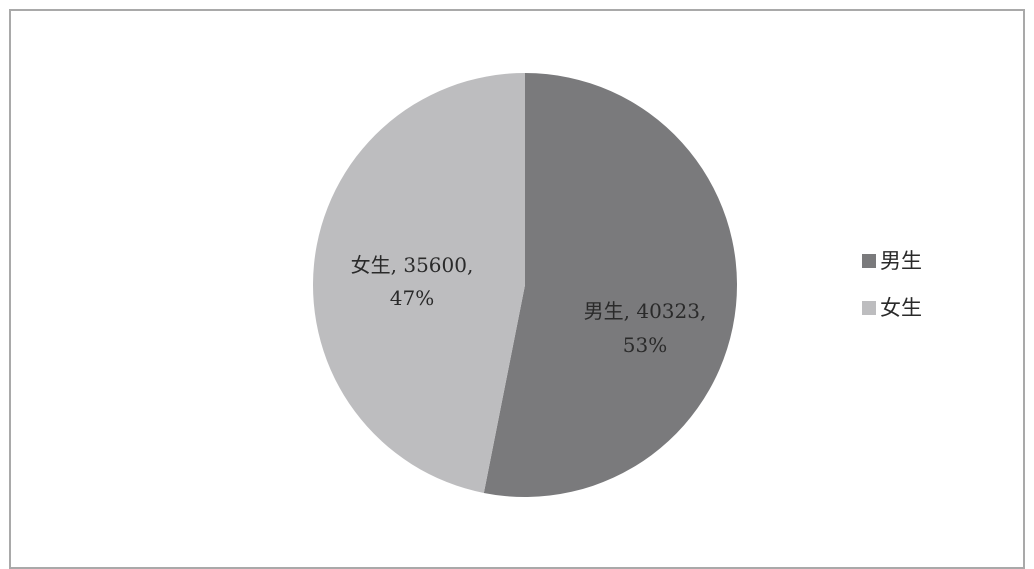  Describe the element at coordinates (412, 281) in the screenshot. I see `data-label-female: 女生, 35600, 47%` at that location.